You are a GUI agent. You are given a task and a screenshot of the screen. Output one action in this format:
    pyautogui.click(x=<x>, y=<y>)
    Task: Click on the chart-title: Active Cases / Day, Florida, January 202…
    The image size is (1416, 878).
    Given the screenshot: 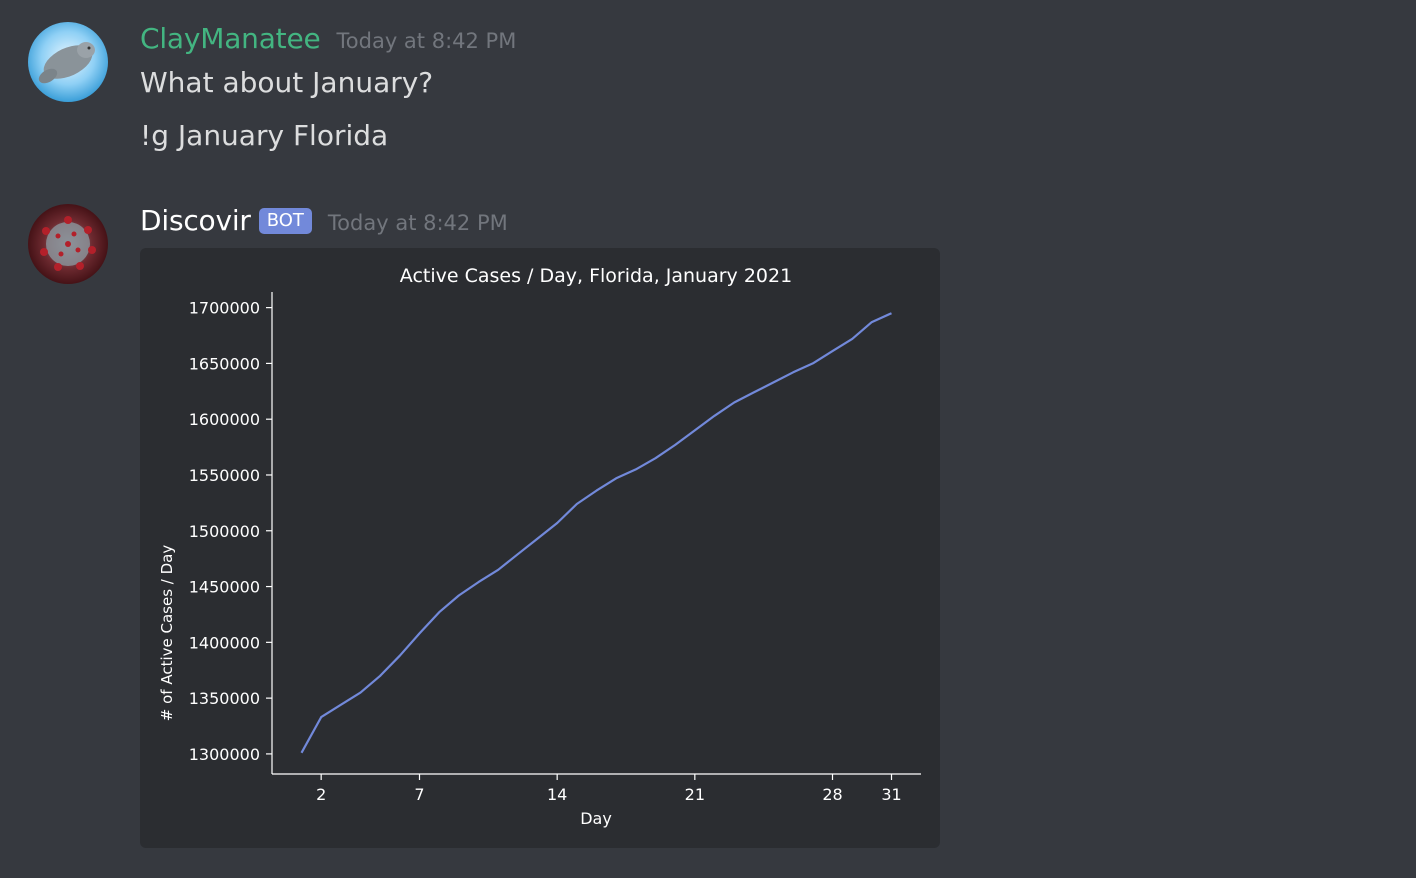 What is the action you would take?
    pyautogui.click(x=596, y=276)
    